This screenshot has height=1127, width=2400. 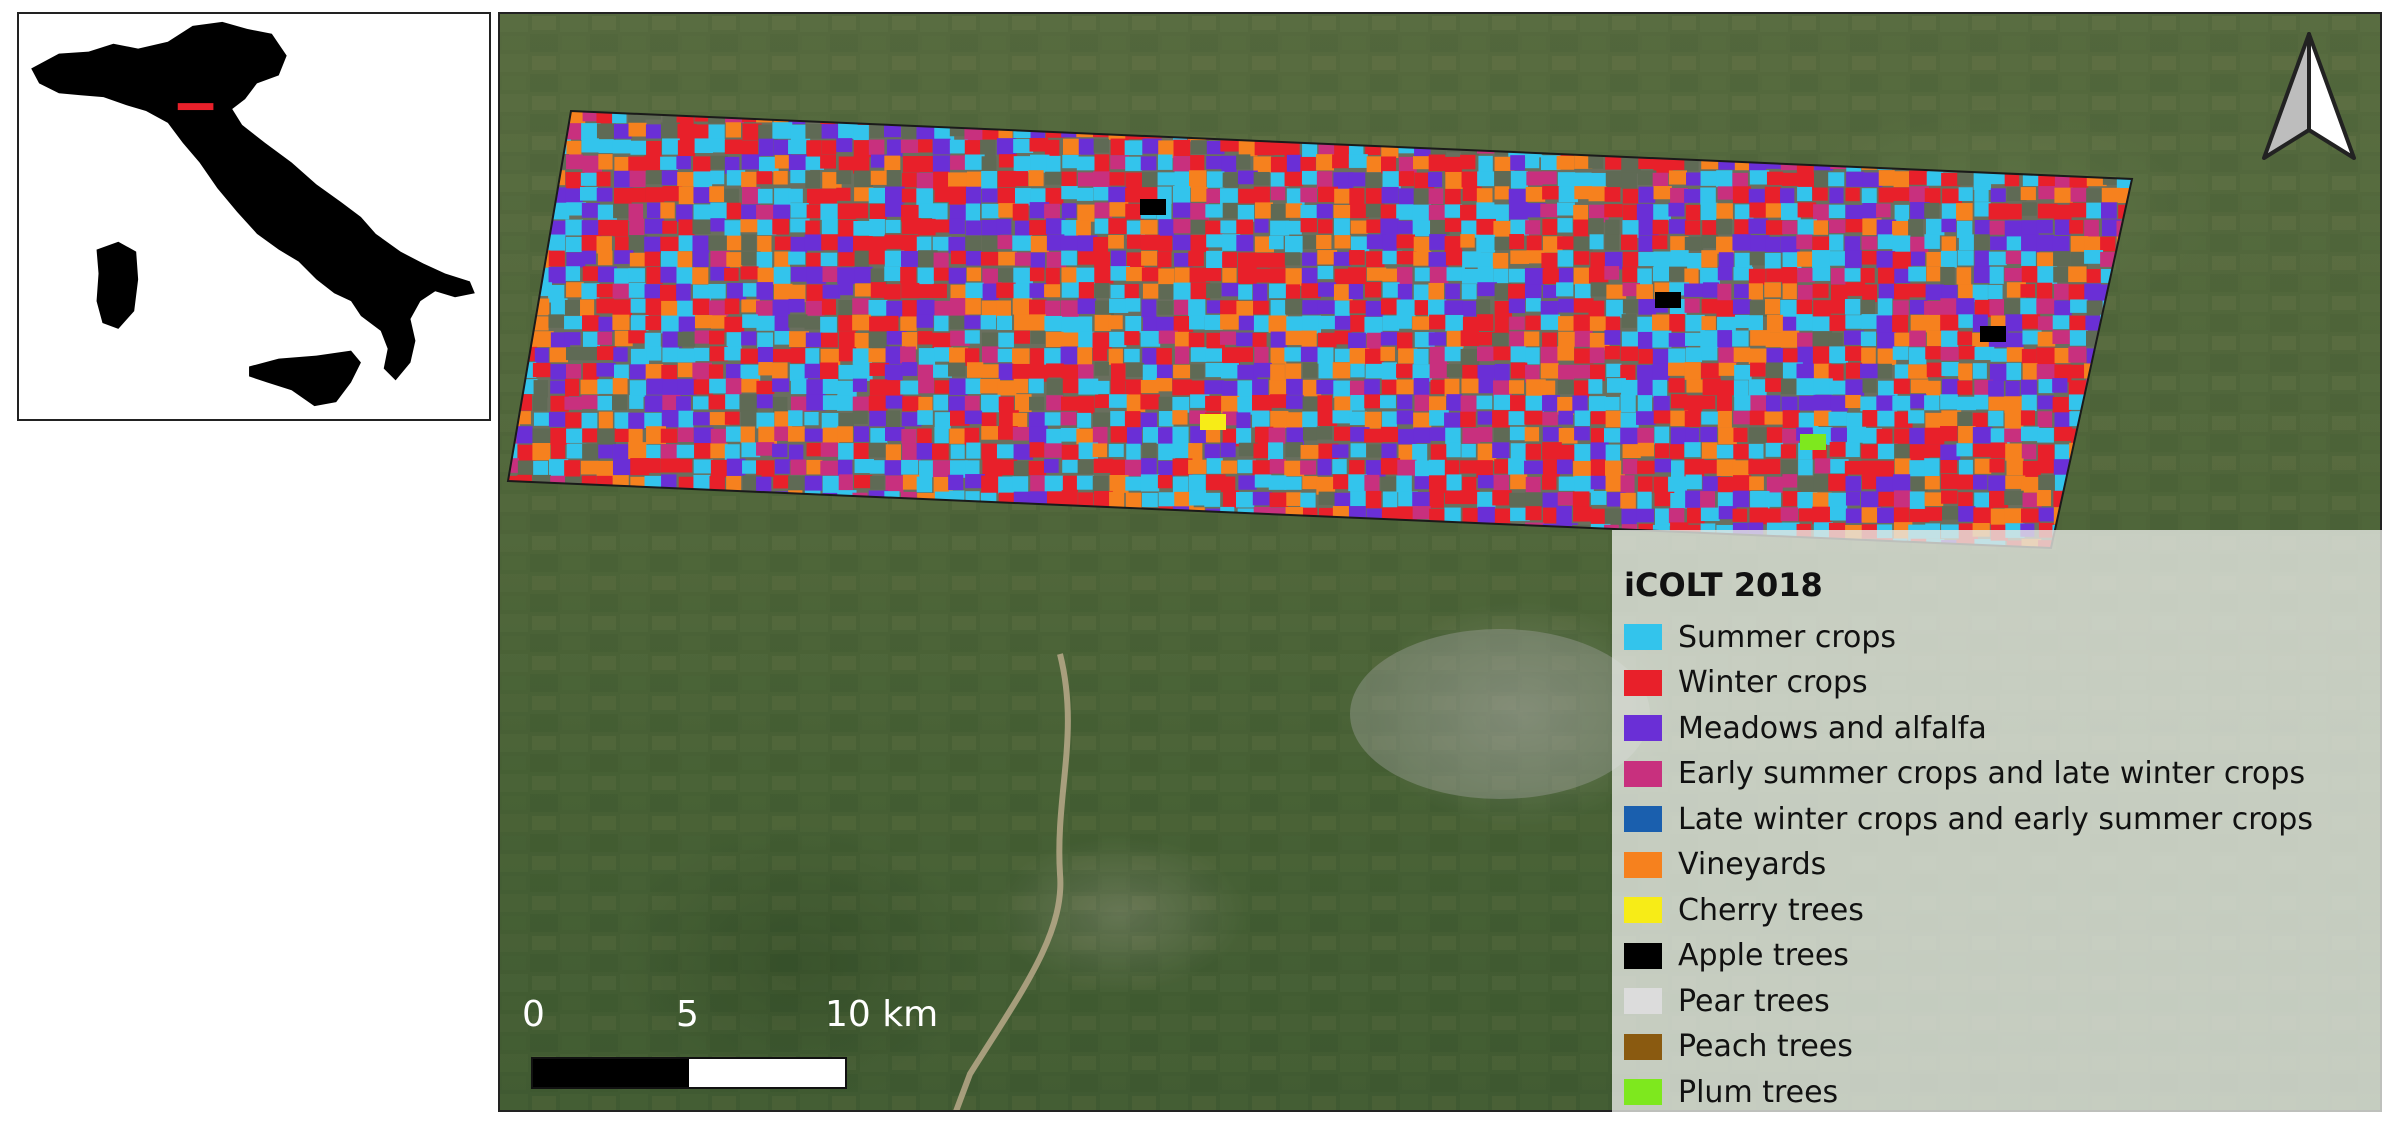 What do you see at coordinates (1805, 728) in the screenshot?
I see `legend-item: Meadows and alfalfa` at bounding box center [1805, 728].